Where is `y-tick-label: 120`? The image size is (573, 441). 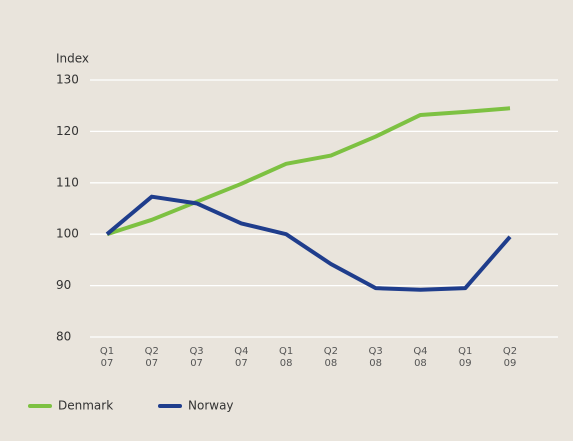 y-tick-label: 120 is located at coordinates (67, 131).